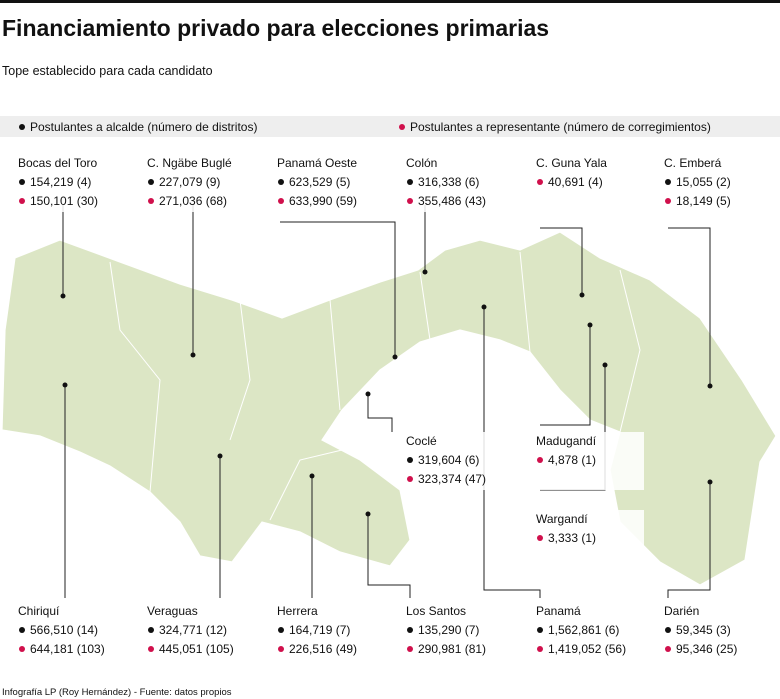 This screenshot has width=780, height=699. What do you see at coordinates (703, 182) in the screenshot?
I see `region-value: 15,055 (2)` at bounding box center [703, 182].